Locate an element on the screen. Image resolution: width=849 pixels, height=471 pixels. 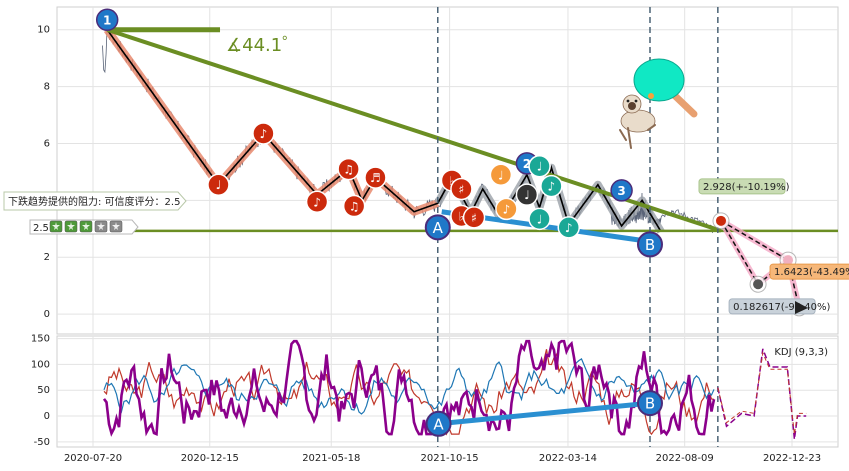
projection-branch is located at coordinates (754, 240).